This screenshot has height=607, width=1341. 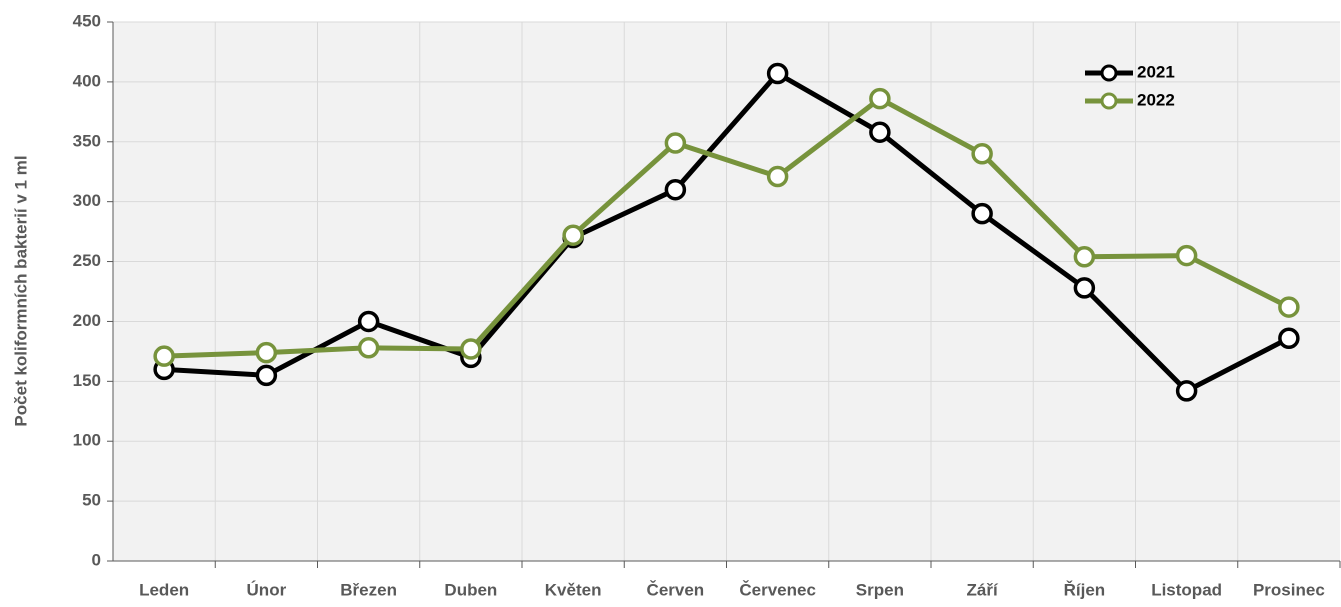 What do you see at coordinates (368, 589) in the screenshot?
I see `x-tick-label: Březen` at bounding box center [368, 589].